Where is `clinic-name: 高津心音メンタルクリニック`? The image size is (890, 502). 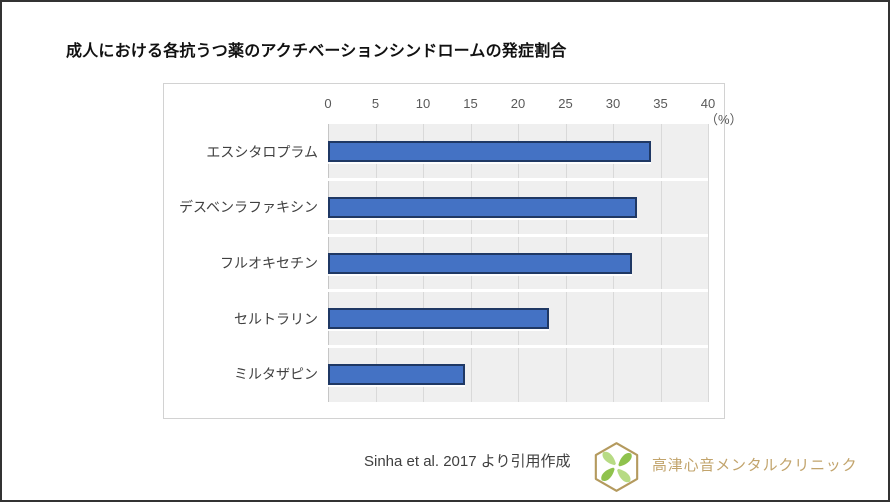 clinic-name: 高津心音メンタルクリニック is located at coordinates (755, 465).